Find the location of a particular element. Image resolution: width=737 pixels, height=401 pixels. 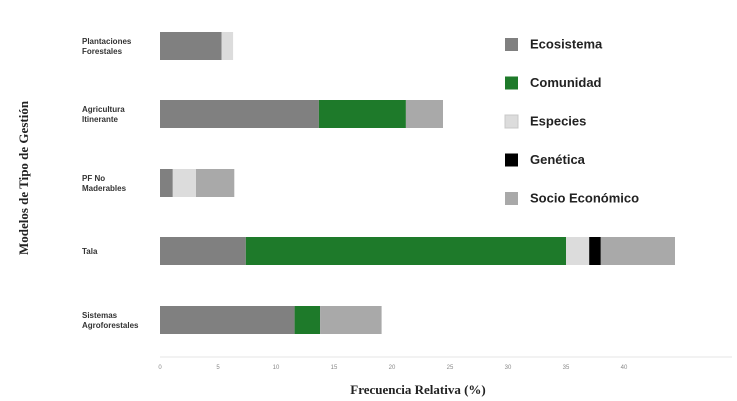

bar-sistemas-agroforestales-comunidad is located at coordinates (307, 320).